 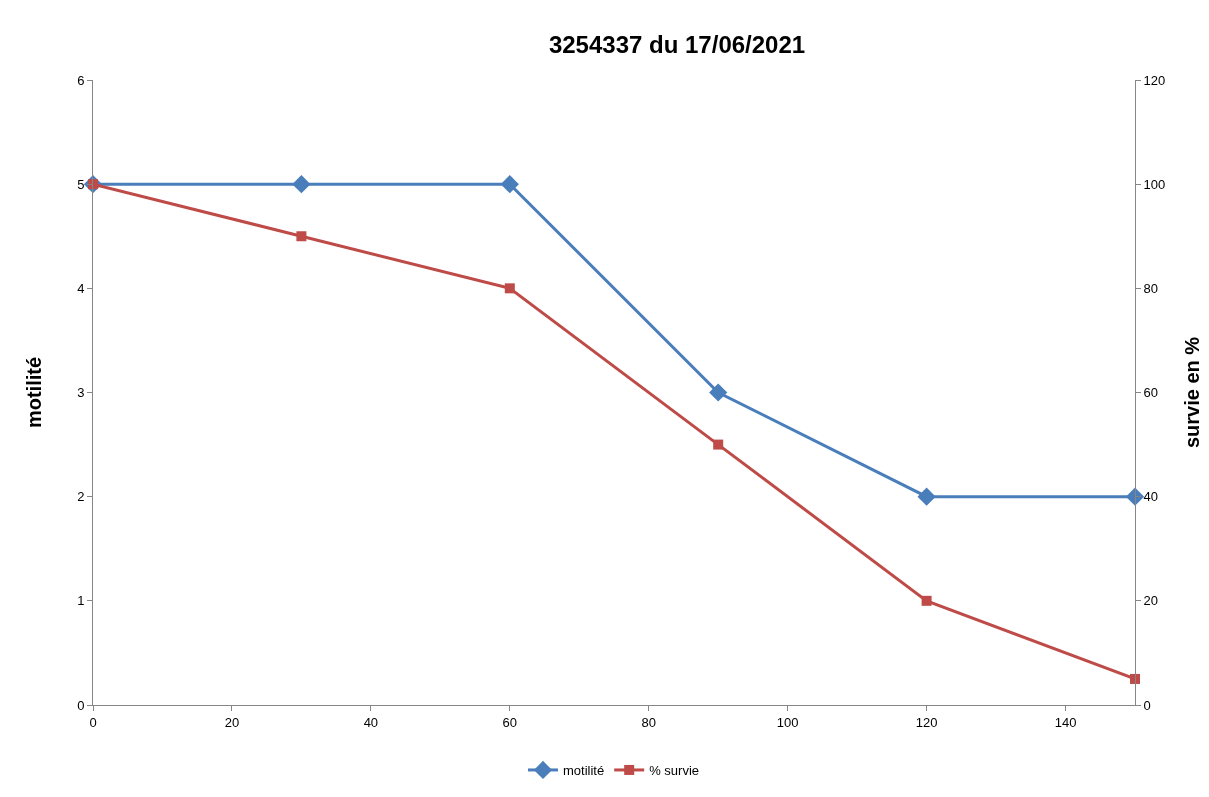 What do you see at coordinates (648, 722) in the screenshot?
I see `x-tick-label: 80` at bounding box center [648, 722].